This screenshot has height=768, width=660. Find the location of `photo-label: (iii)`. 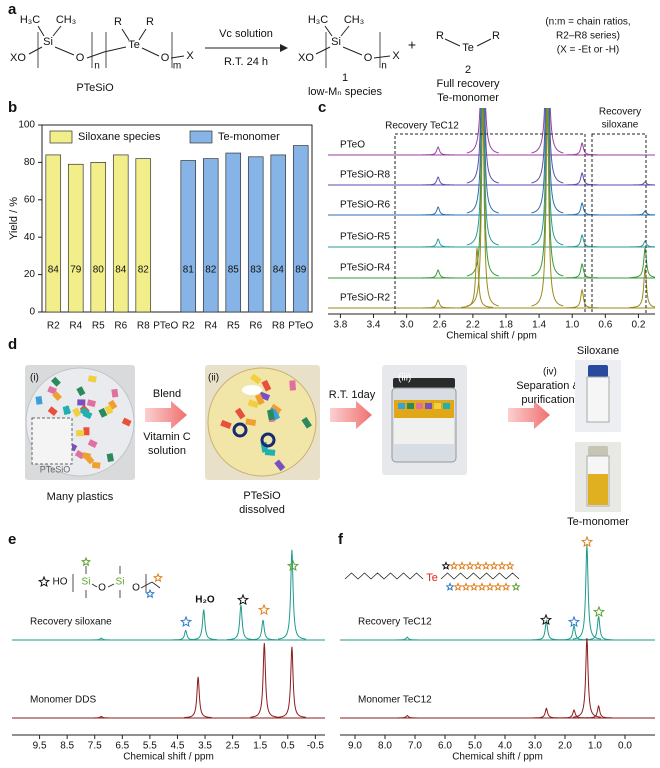

photo-label: (iii) is located at coordinates (404, 378).